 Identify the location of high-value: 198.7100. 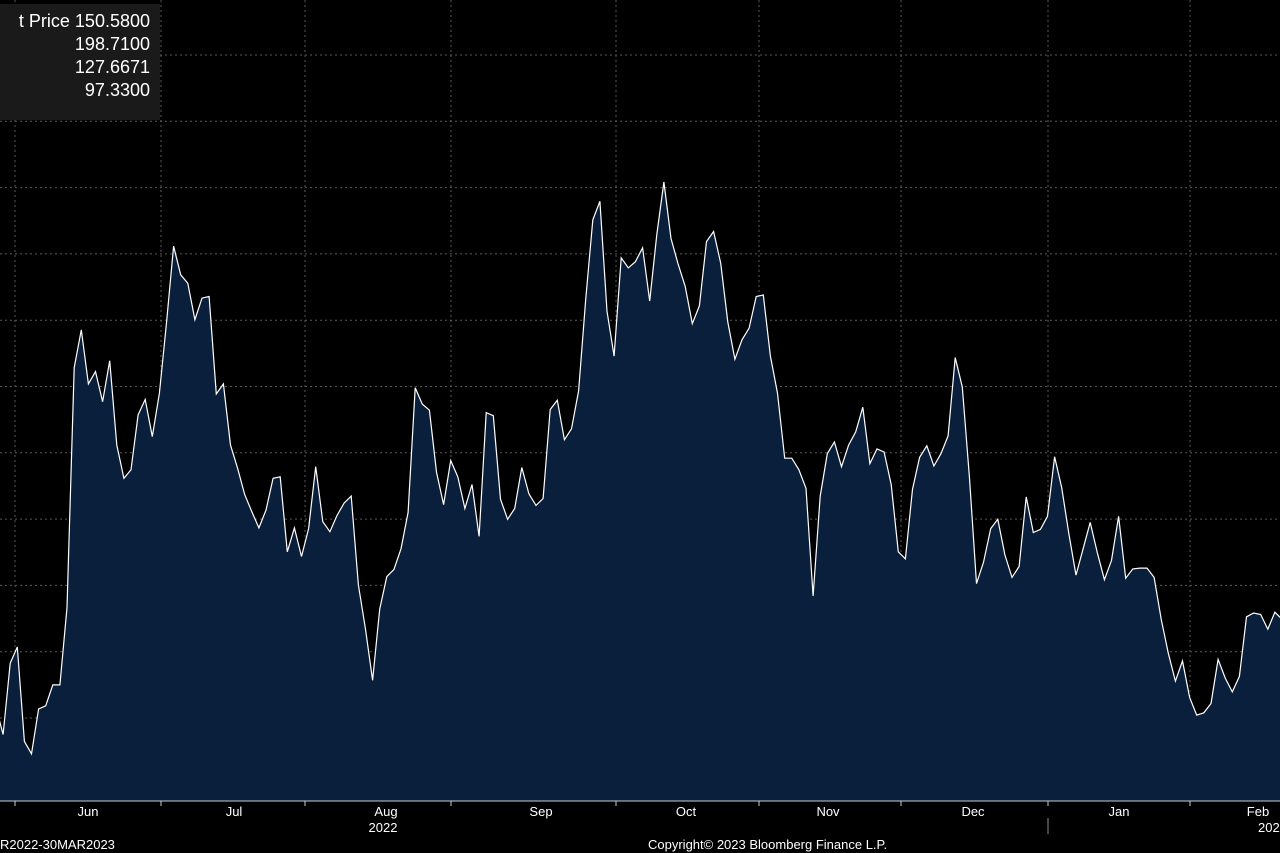
(112, 44).